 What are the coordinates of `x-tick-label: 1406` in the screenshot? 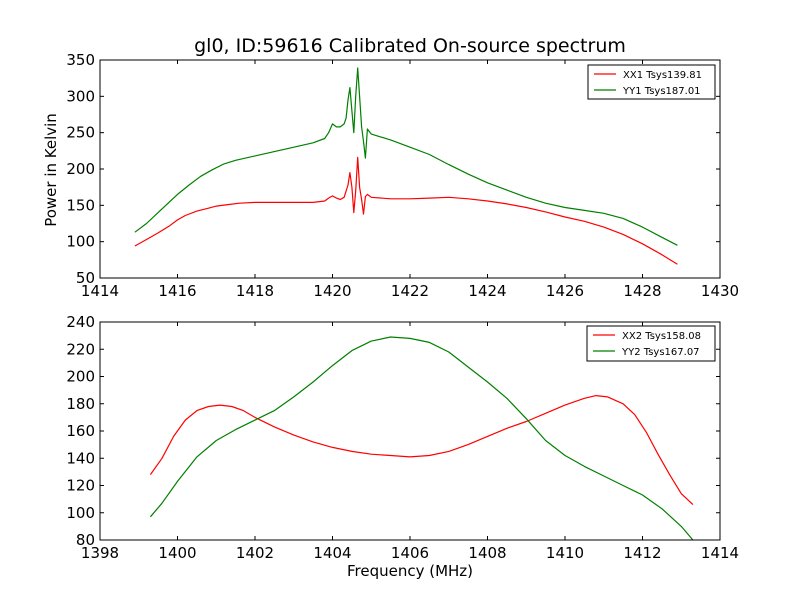 It's located at (410, 553).